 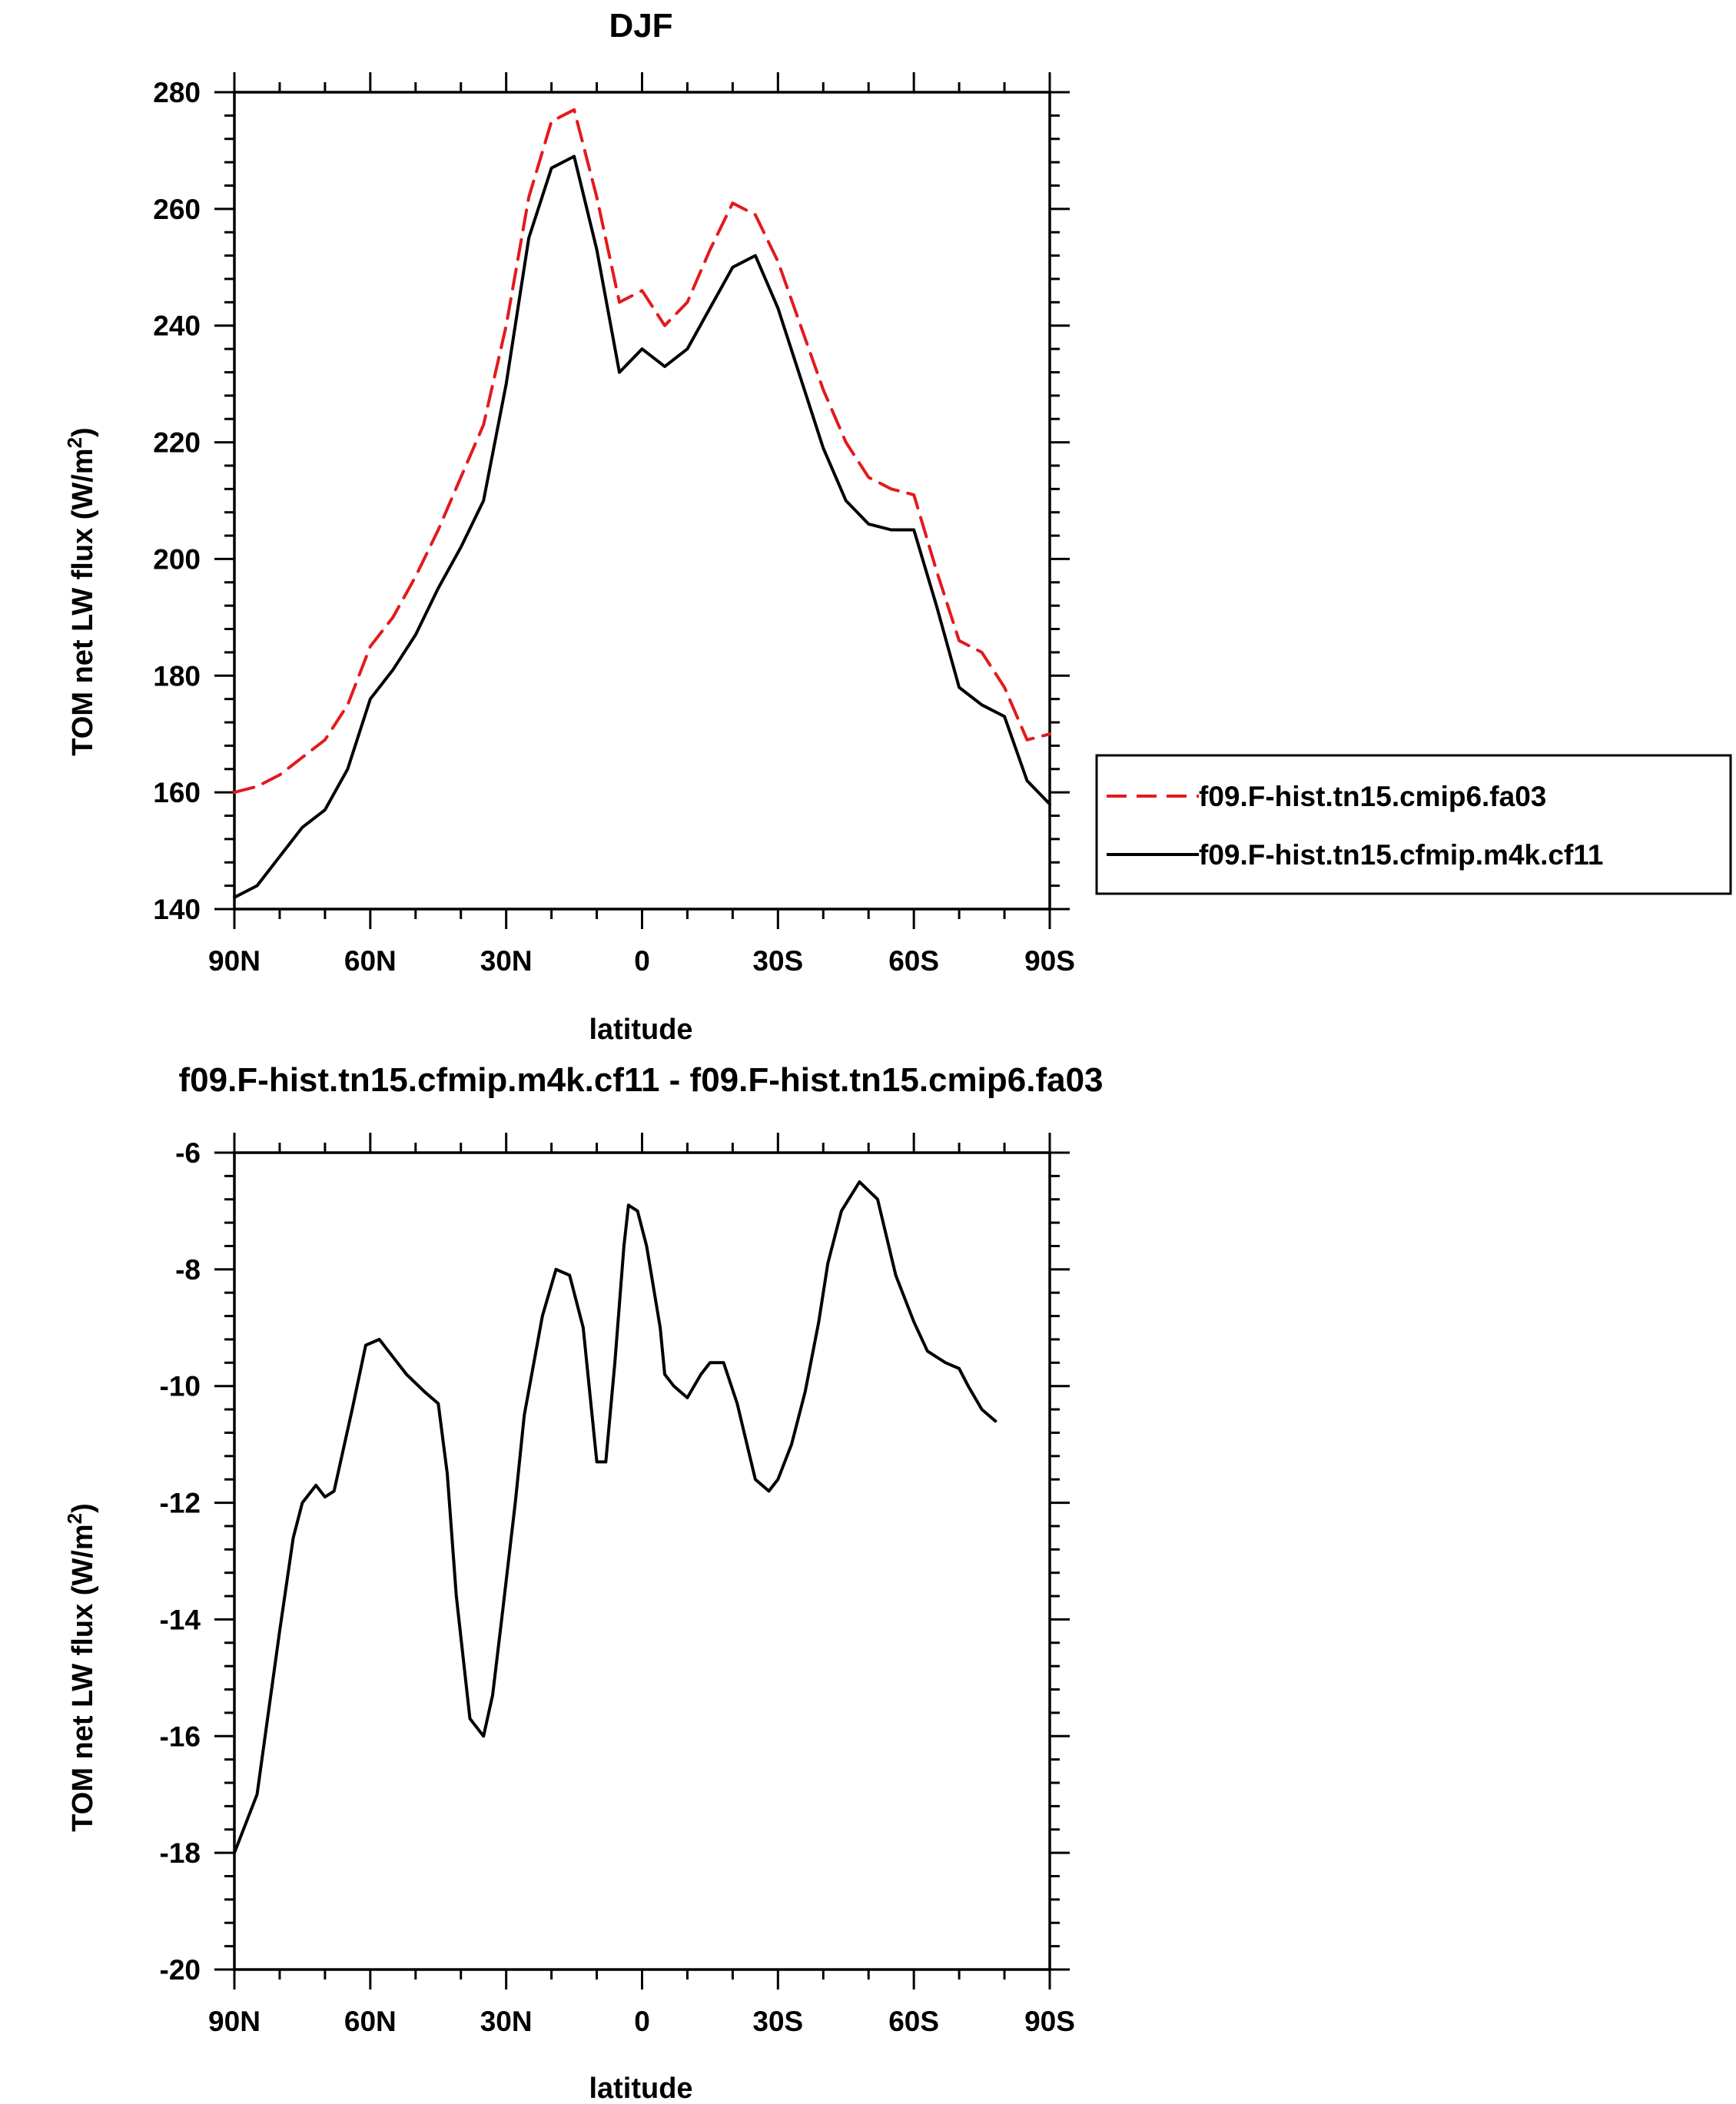 What do you see at coordinates (75, 442) in the screenshot?
I see `top-y-axis-label-sup: 2` at bounding box center [75, 442].